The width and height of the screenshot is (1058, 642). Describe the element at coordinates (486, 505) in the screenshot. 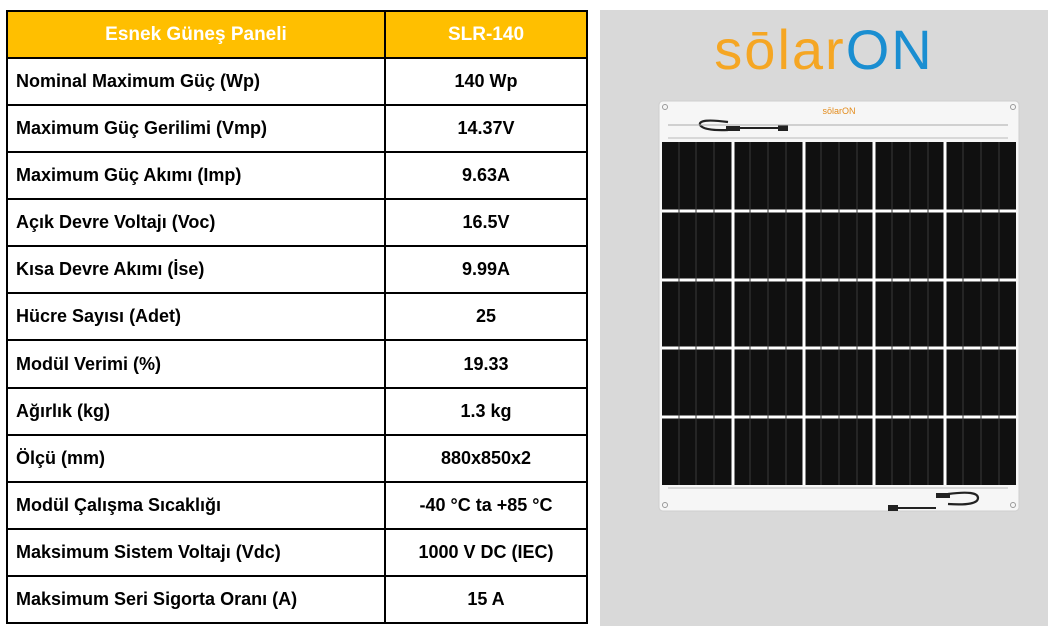

I see `row-value: -40 °C ta +85 °C` at that location.